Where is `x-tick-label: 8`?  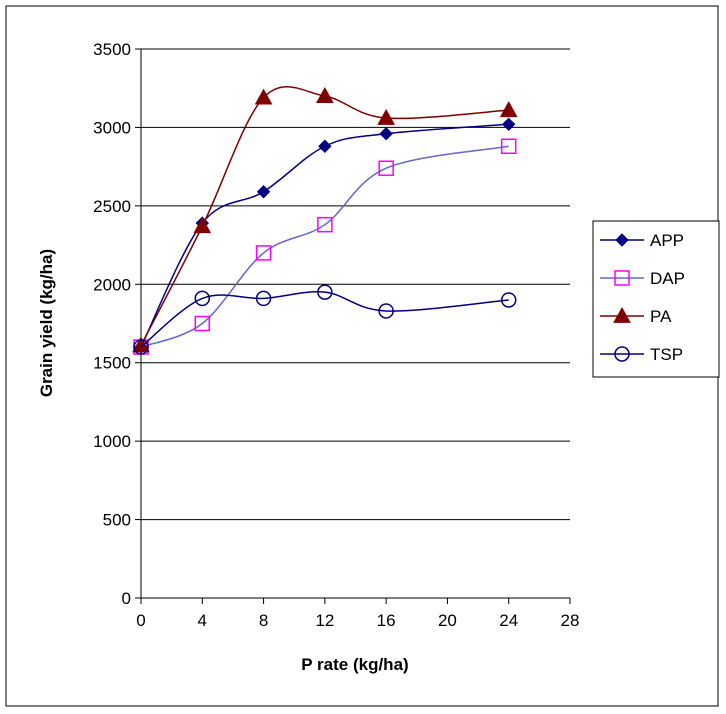 x-tick-label: 8 is located at coordinates (263, 620).